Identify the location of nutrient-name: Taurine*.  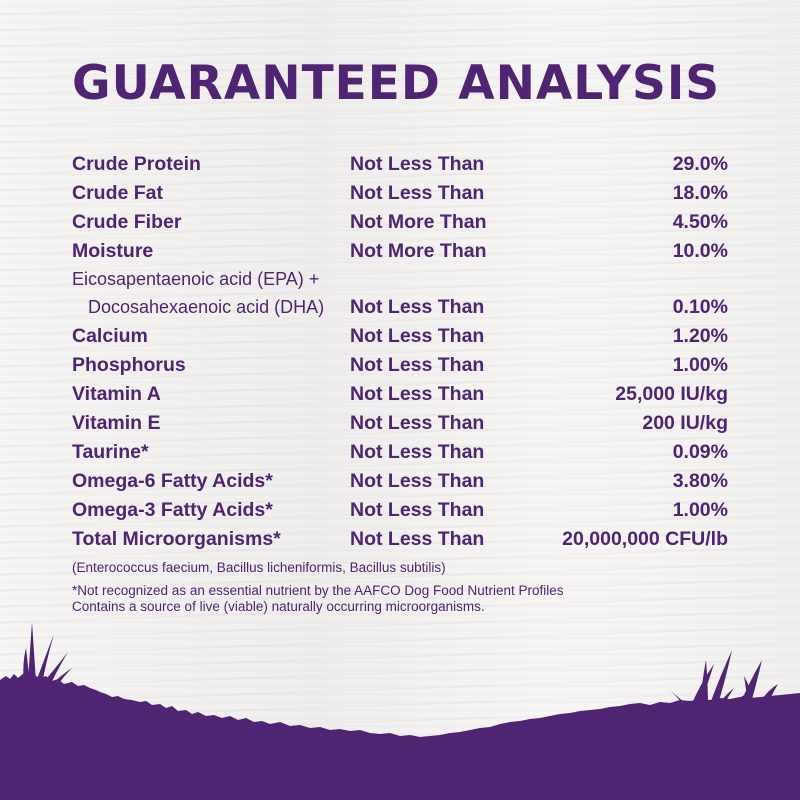
(110, 452).